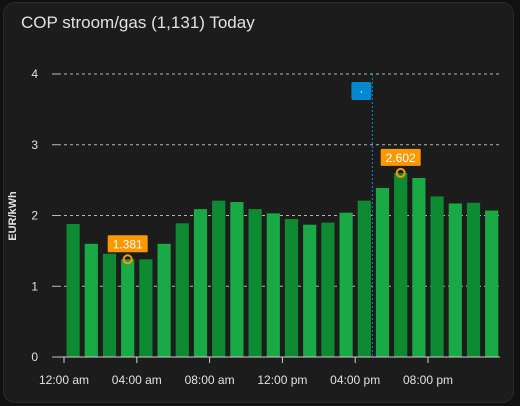  I want to click on y-tick-label: 3, so click(34, 145).